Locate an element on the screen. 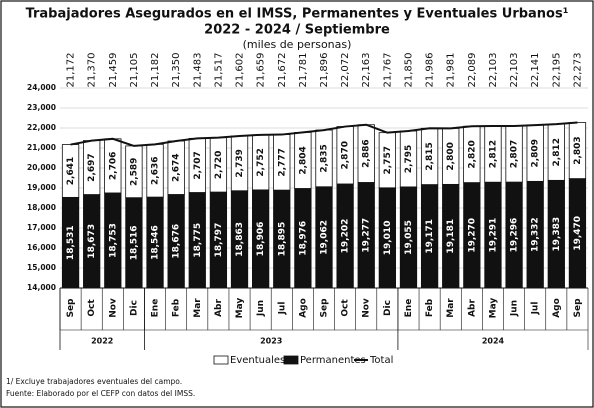 The width and height of the screenshot is (594, 408). data-label: 18,673 is located at coordinates (92, 241).